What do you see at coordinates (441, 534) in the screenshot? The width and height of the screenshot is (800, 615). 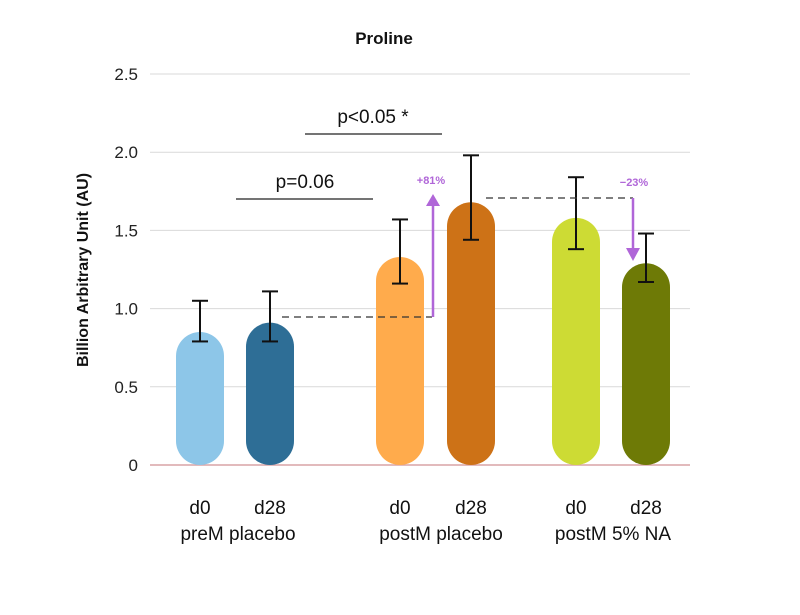 I see `group-label: postM placebo` at bounding box center [441, 534].